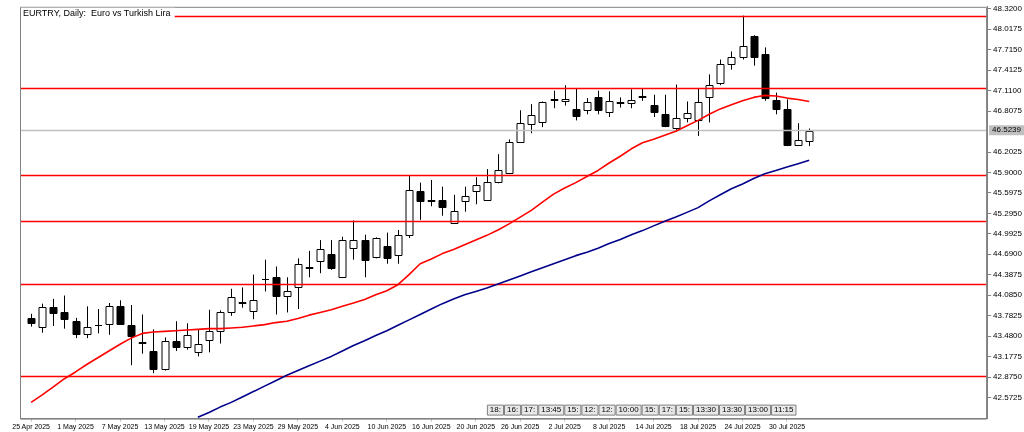 This screenshot has height=432, width=1024. I want to click on y-tick-label: 42.8750, so click(1008, 377).